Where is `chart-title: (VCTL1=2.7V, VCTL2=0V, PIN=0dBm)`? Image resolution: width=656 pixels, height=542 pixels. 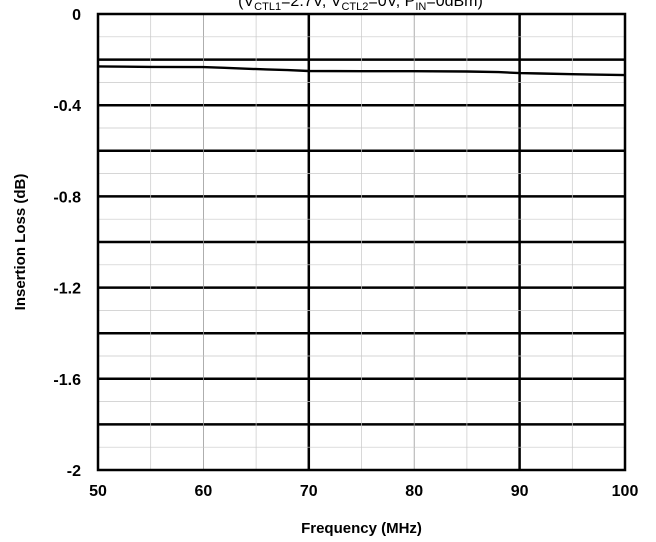 chart-title: (VCTL1=2.7V, VCTL2=0V, PIN=0dBm) is located at coordinates (360, 6).